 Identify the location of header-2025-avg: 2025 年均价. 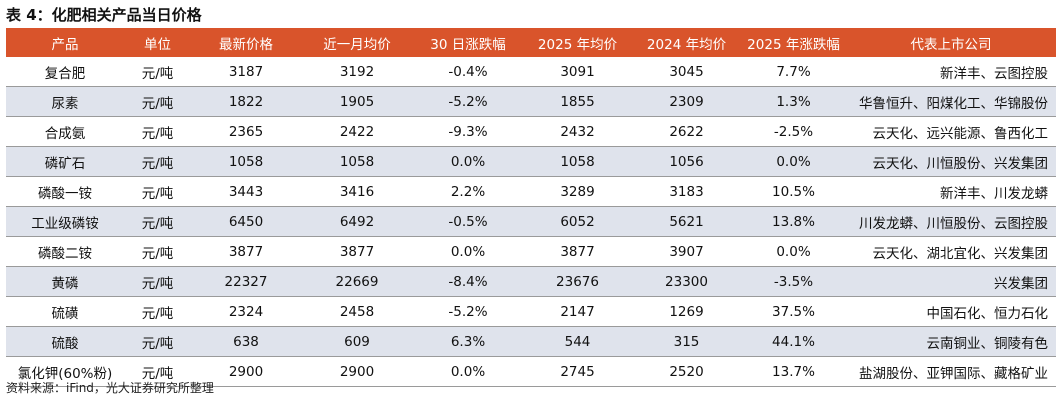
(577, 42).